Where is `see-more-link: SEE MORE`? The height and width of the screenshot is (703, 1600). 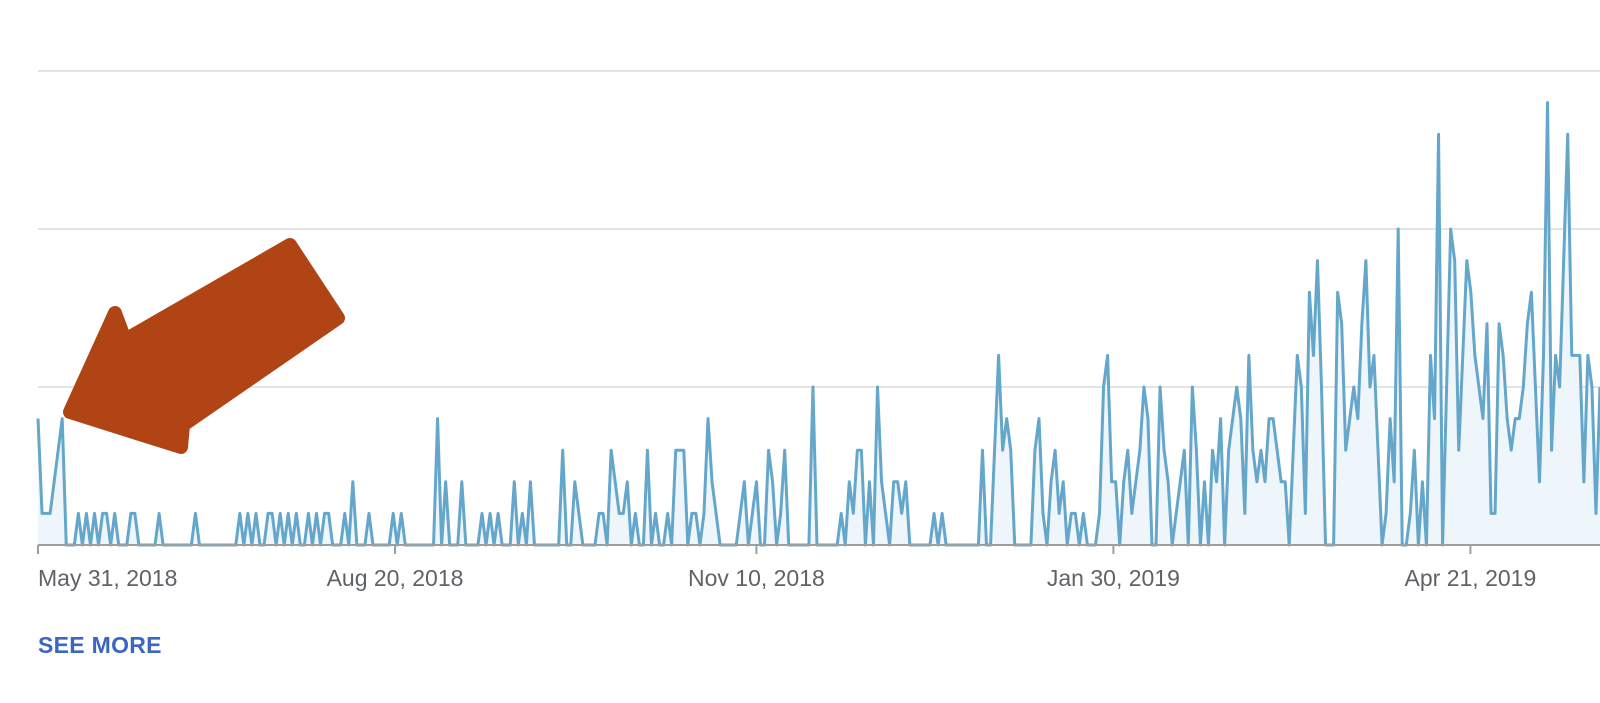
see-more-link: SEE MORE is located at coordinates (100, 645).